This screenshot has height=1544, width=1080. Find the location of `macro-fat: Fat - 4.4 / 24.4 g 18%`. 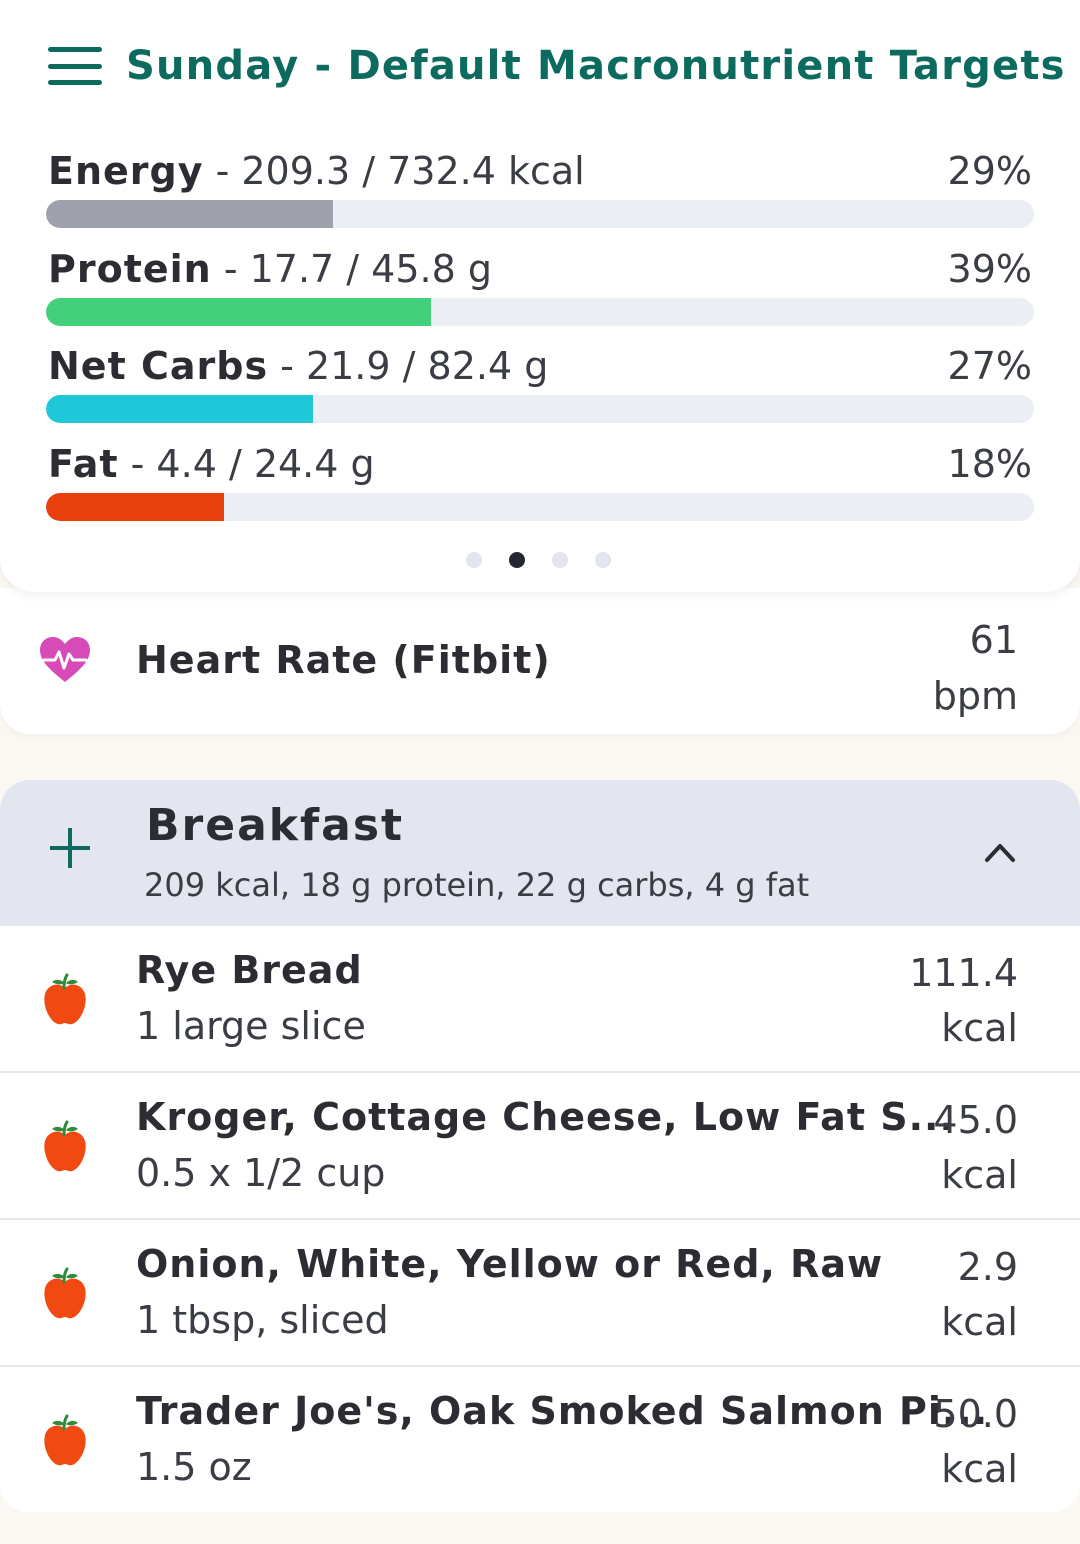

macro-fat: Fat - 4.4 / 24.4 g 18% is located at coordinates (540, 485).